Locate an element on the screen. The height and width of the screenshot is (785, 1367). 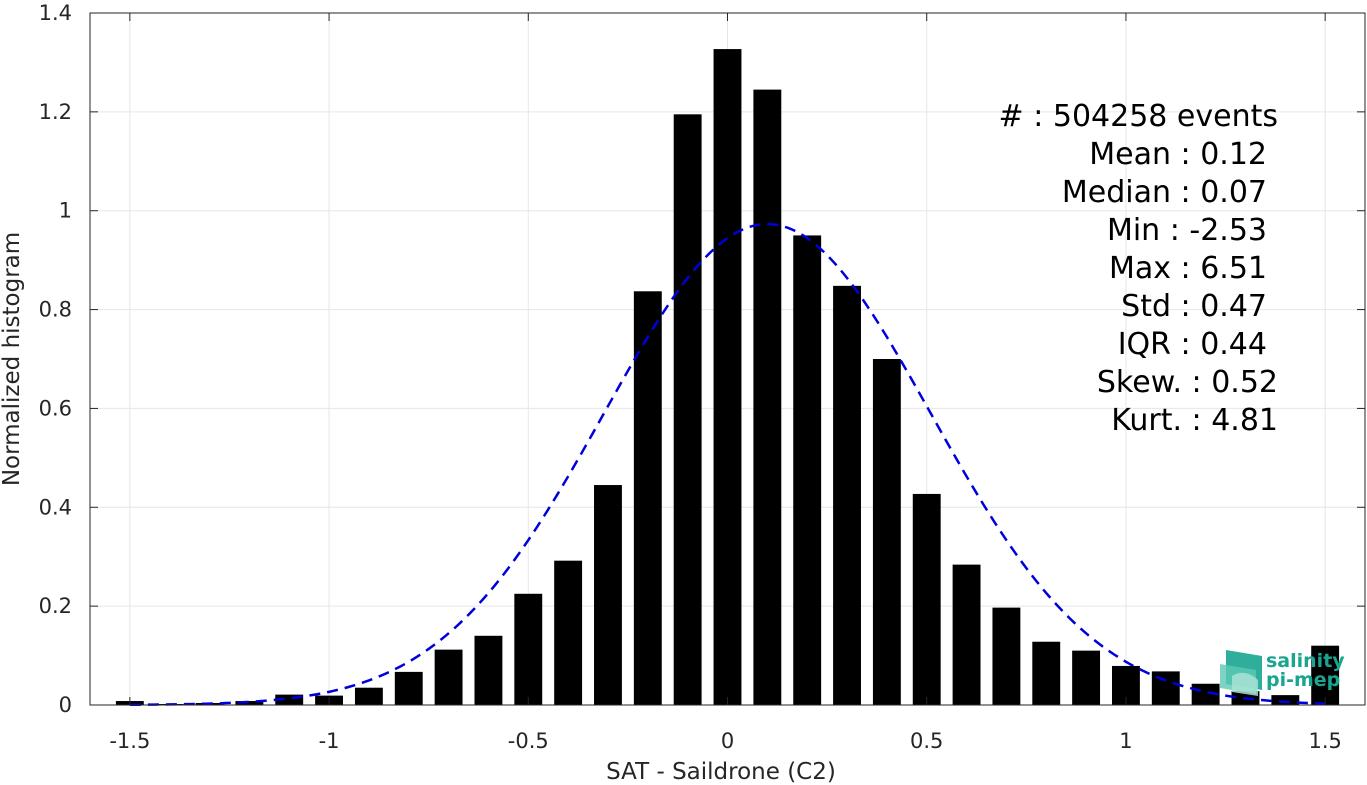
logo-text-line2: pi-mep is located at coordinates (1303, 680).